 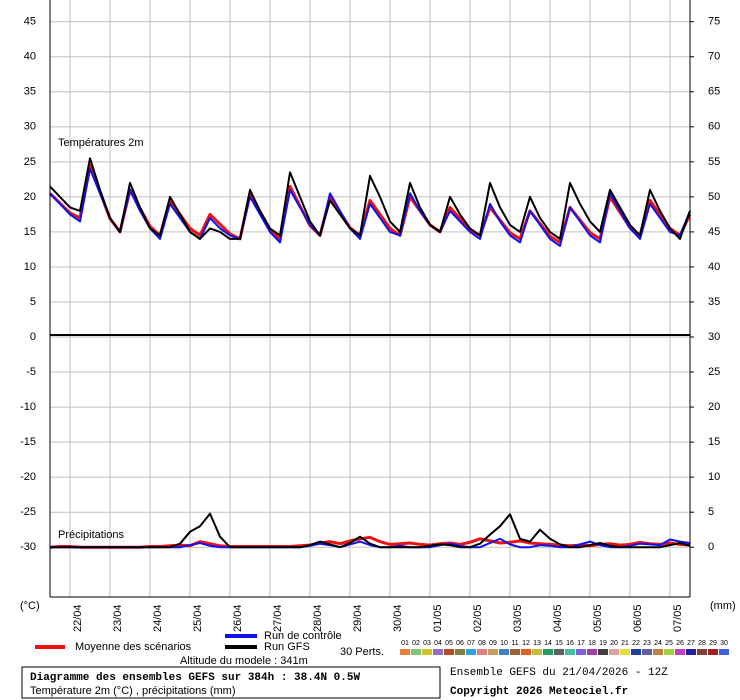 What do you see at coordinates (559, 673) in the screenshot?
I see `run-info: Ensemble GEFS du 21/04/2026 - 12Z` at bounding box center [559, 673].